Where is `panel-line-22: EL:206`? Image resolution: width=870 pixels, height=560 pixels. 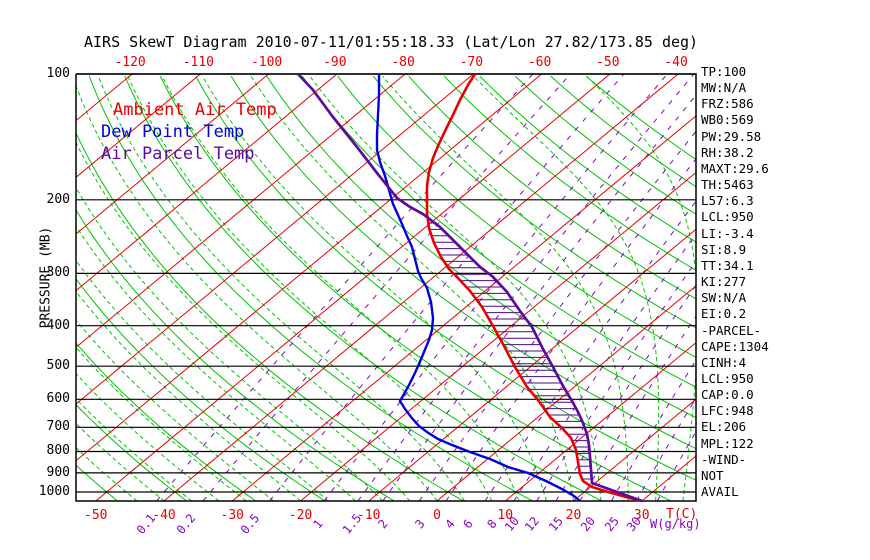 panel-line-22: EL:206 is located at coordinates (724, 427).